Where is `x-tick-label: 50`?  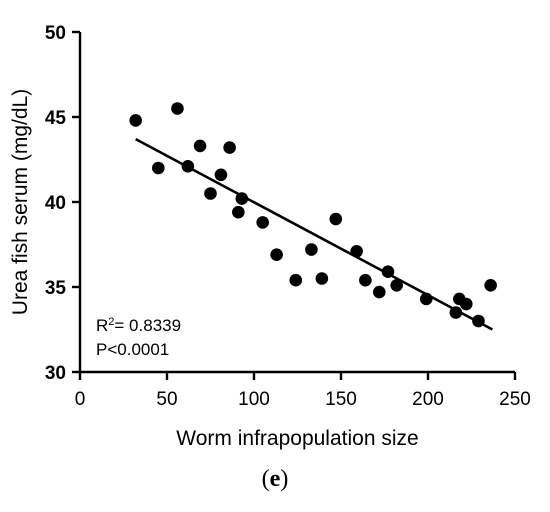 x-tick-label: 50 is located at coordinates (166, 399).